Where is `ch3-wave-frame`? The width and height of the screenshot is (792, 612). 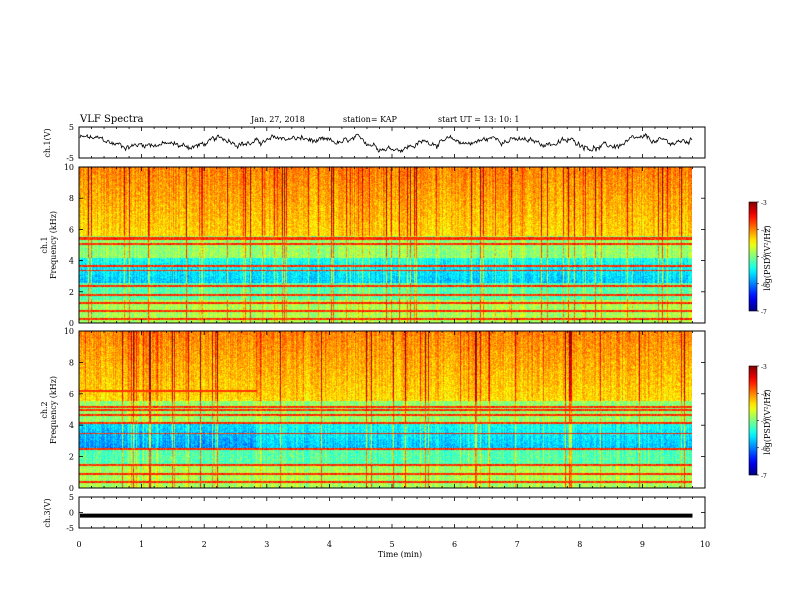
ch3-wave-frame is located at coordinates (392, 512).